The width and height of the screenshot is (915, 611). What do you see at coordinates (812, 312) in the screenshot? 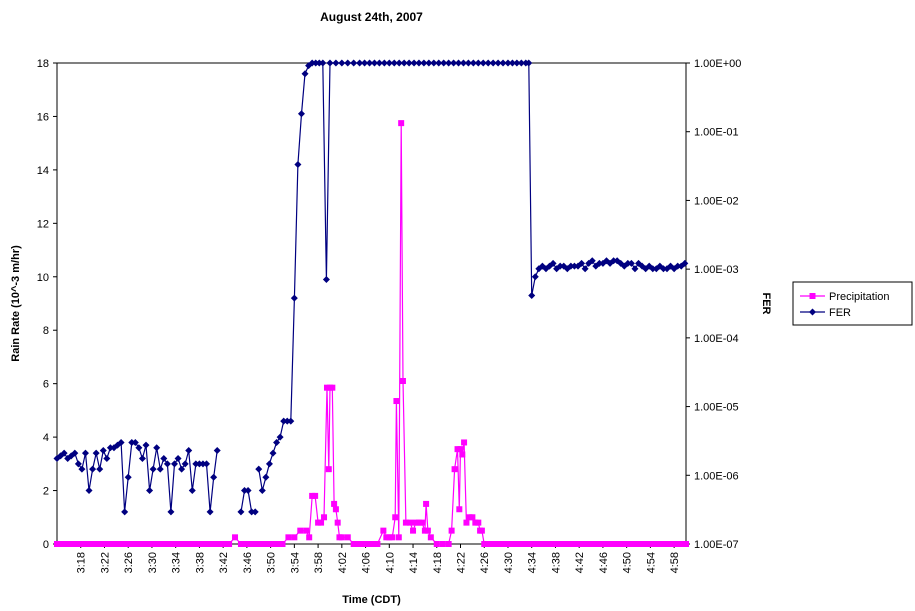
I see `legend-fer-marker` at bounding box center [812, 312].